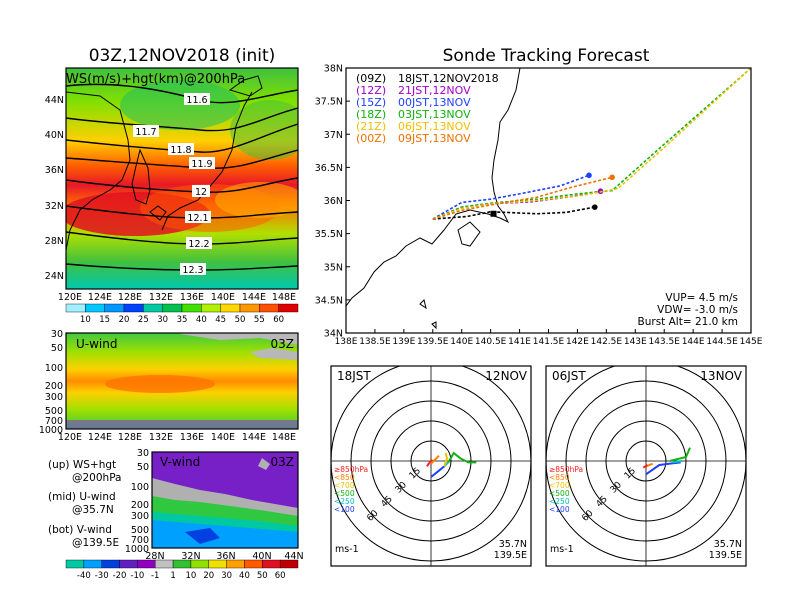 This screenshot has height=612, width=792. I want to click on lat-tick: 37N, so click(333, 135).